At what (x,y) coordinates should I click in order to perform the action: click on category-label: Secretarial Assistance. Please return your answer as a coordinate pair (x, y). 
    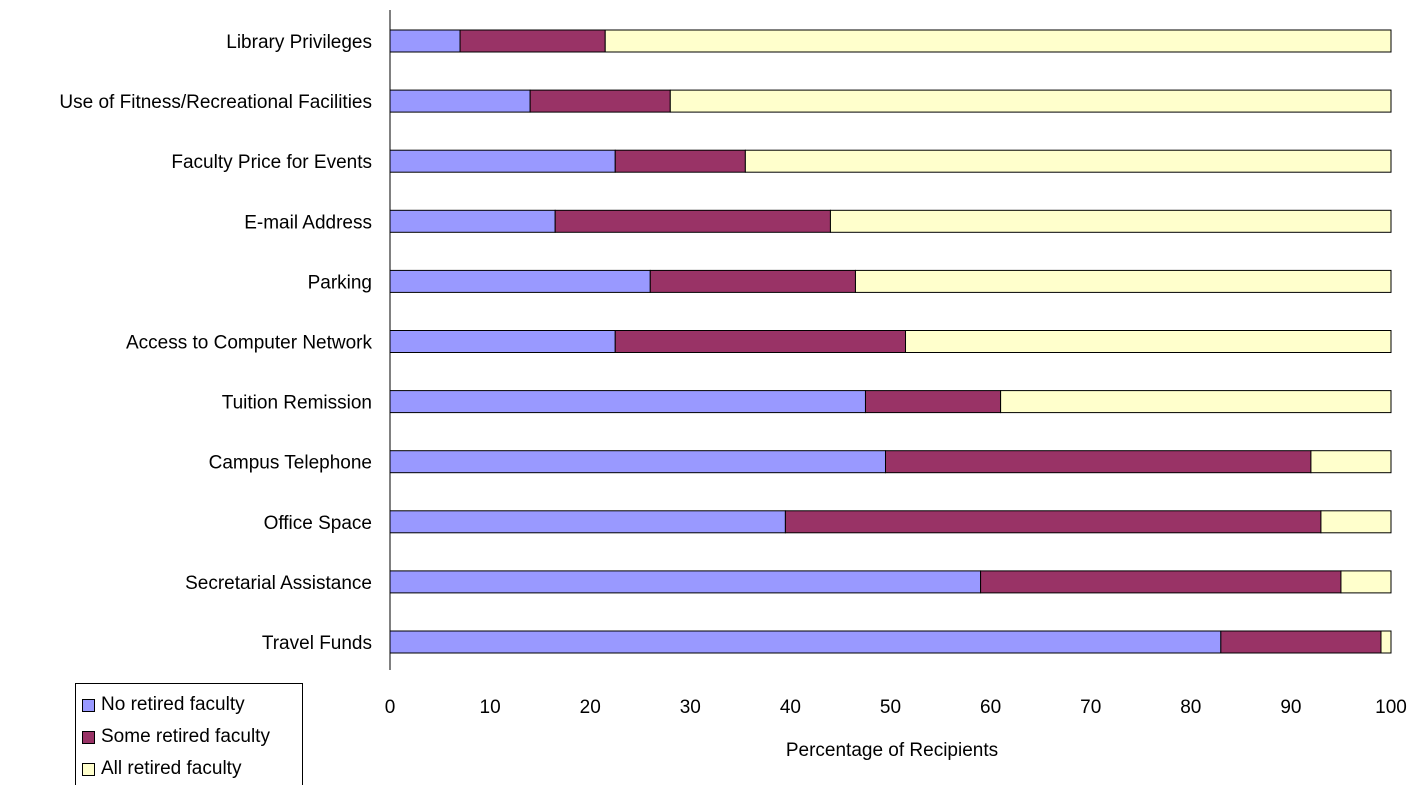
    Looking at the image, I should click on (278, 583).